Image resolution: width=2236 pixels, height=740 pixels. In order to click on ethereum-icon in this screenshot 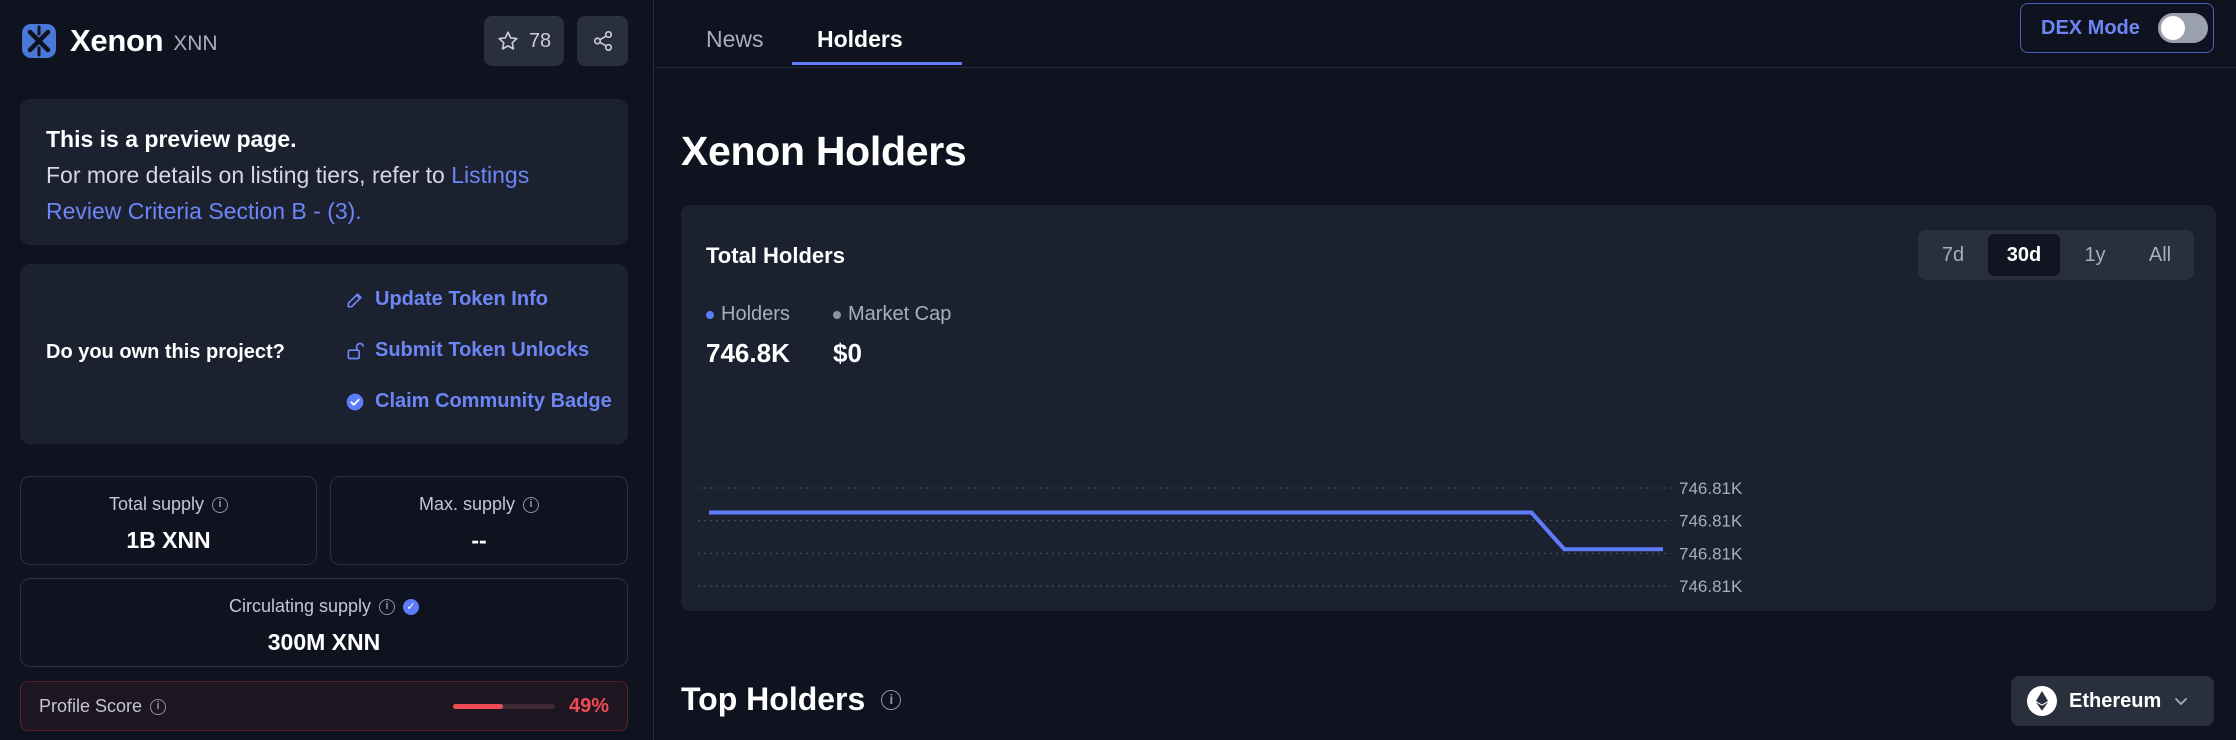, I will do `click(2042, 701)`.